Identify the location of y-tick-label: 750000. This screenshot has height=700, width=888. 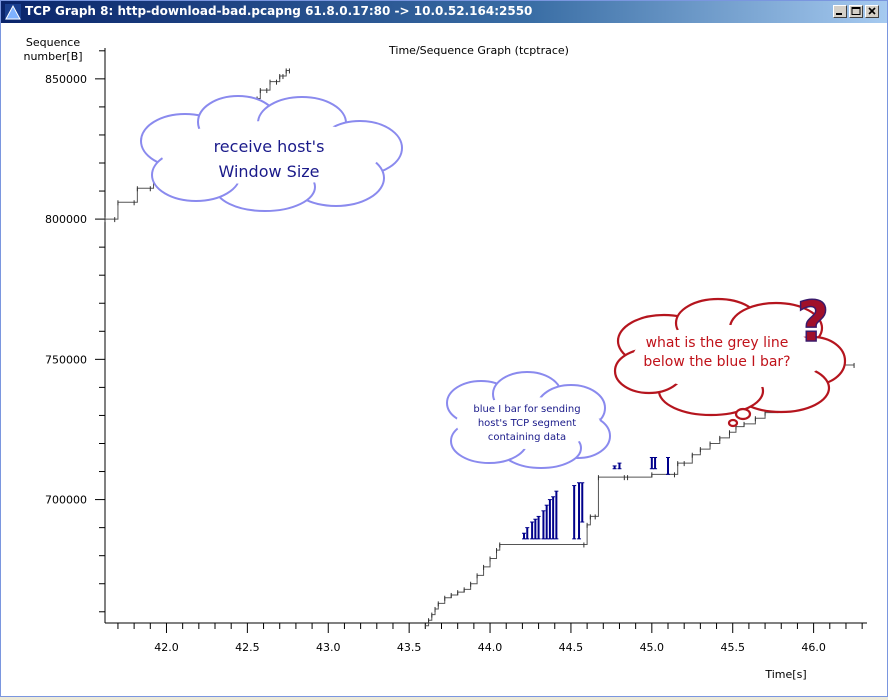
(66, 359).